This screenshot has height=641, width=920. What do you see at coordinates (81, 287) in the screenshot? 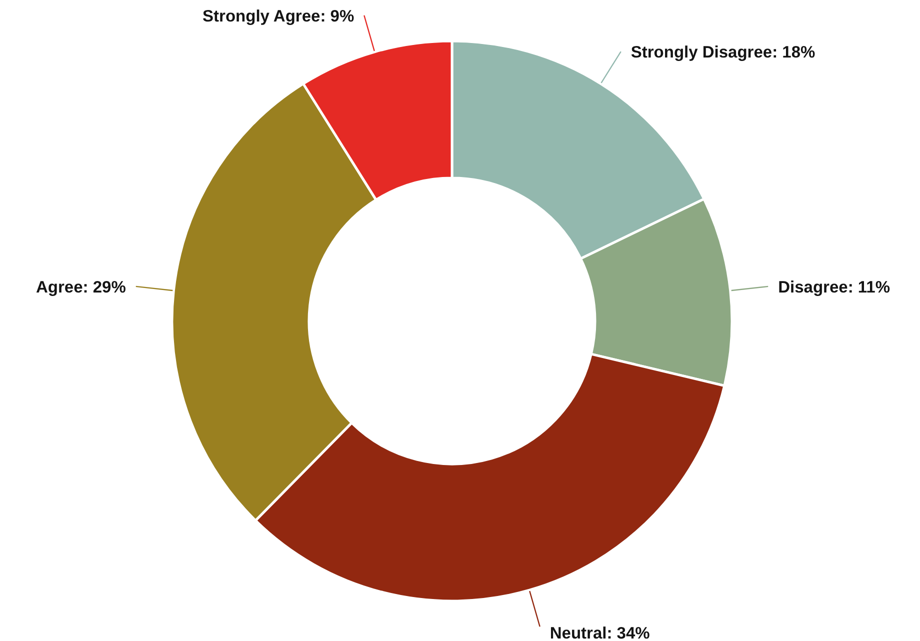
I see `slice-label: Agree: 29%` at bounding box center [81, 287].